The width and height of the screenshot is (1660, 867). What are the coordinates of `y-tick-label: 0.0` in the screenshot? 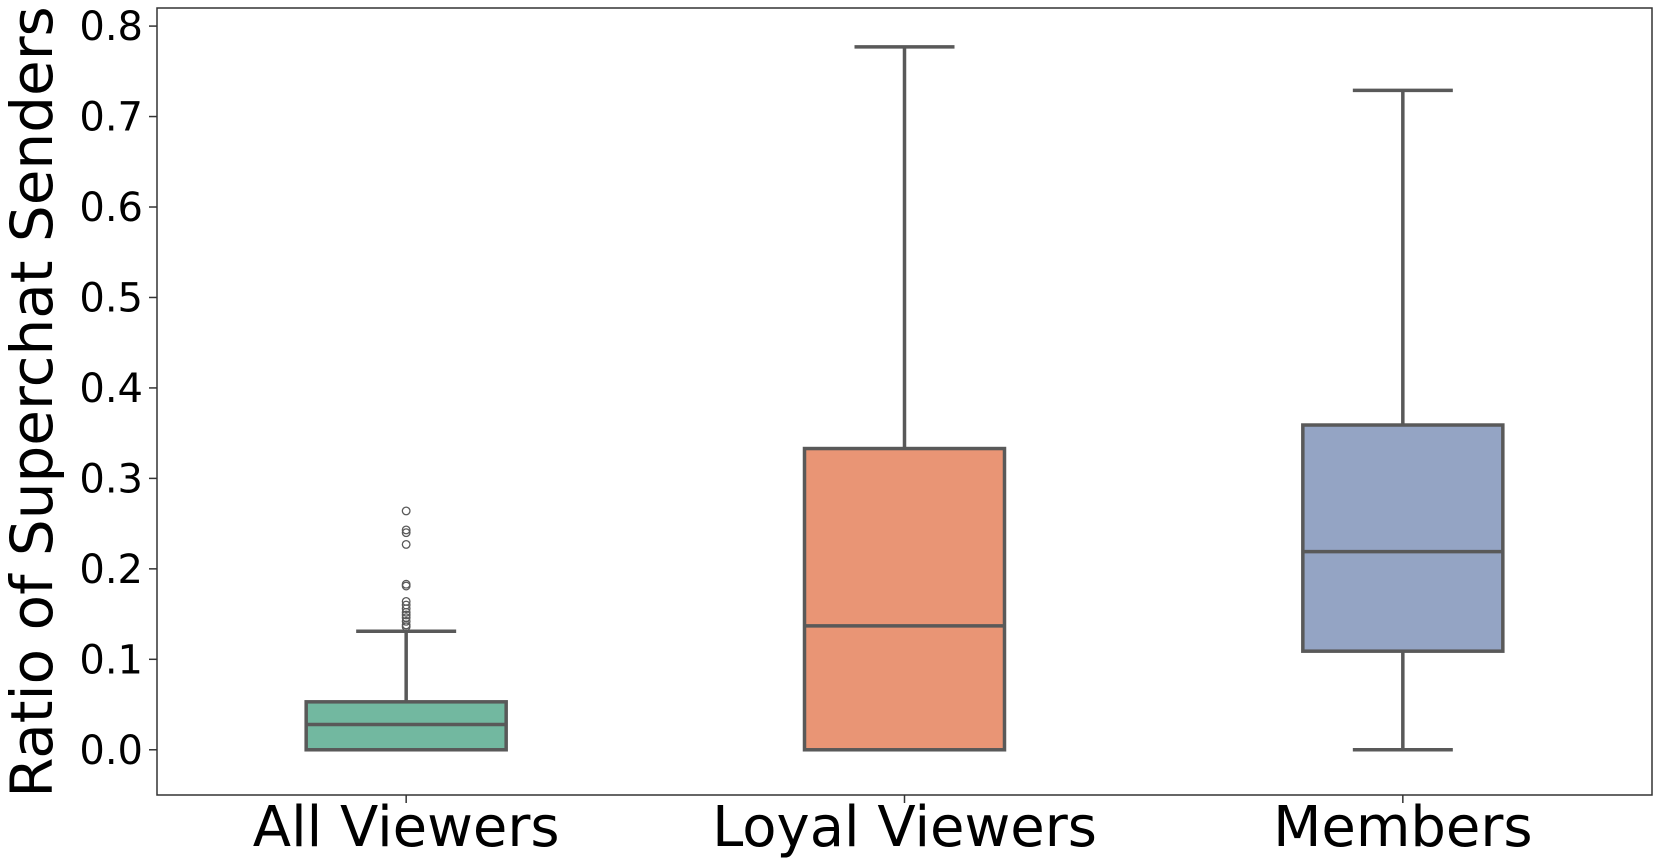 It's located at (111, 751).